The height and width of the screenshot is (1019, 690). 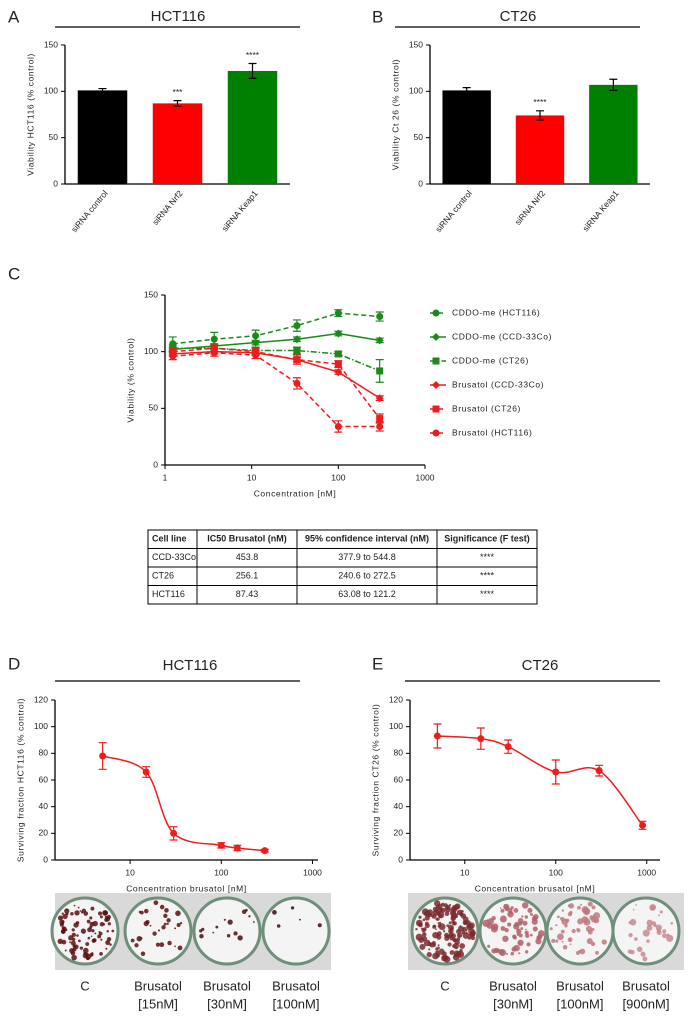 What do you see at coordinates (453, 211) in the screenshot?
I see `x-tick-label: siRNA control` at bounding box center [453, 211].